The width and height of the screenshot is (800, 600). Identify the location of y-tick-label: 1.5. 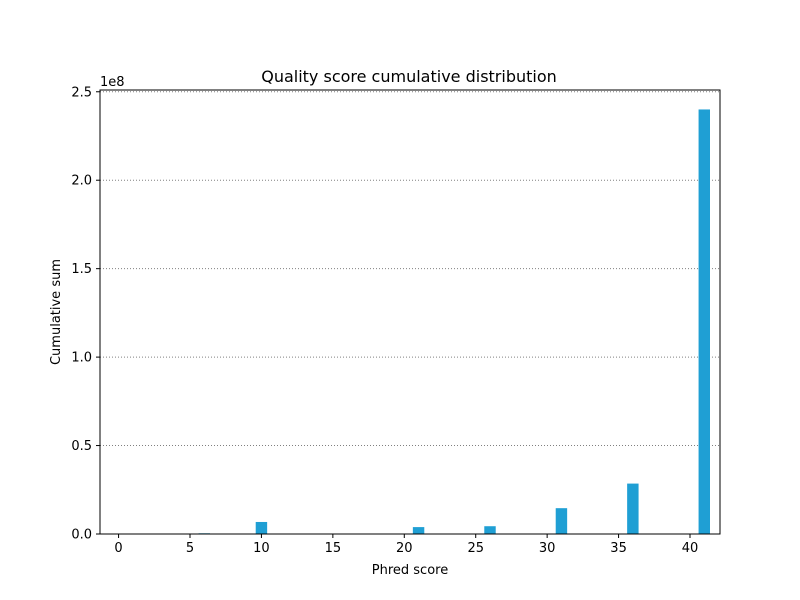
(81, 269).